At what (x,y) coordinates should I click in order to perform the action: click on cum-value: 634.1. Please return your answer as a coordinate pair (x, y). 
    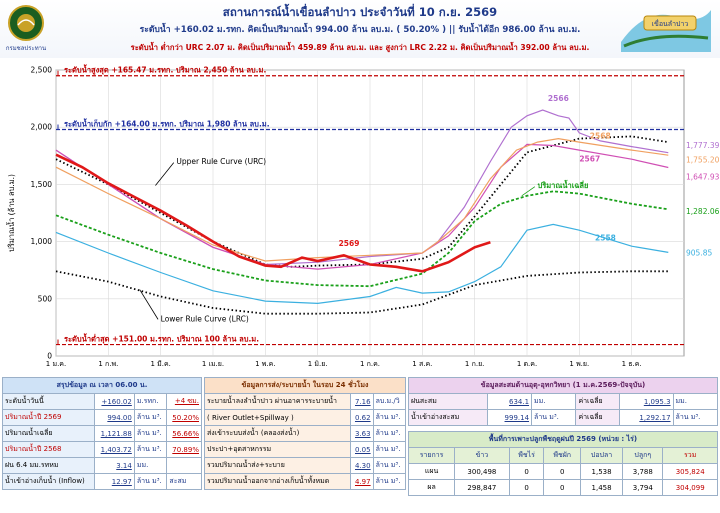
    Looking at the image, I should click on (510, 401).